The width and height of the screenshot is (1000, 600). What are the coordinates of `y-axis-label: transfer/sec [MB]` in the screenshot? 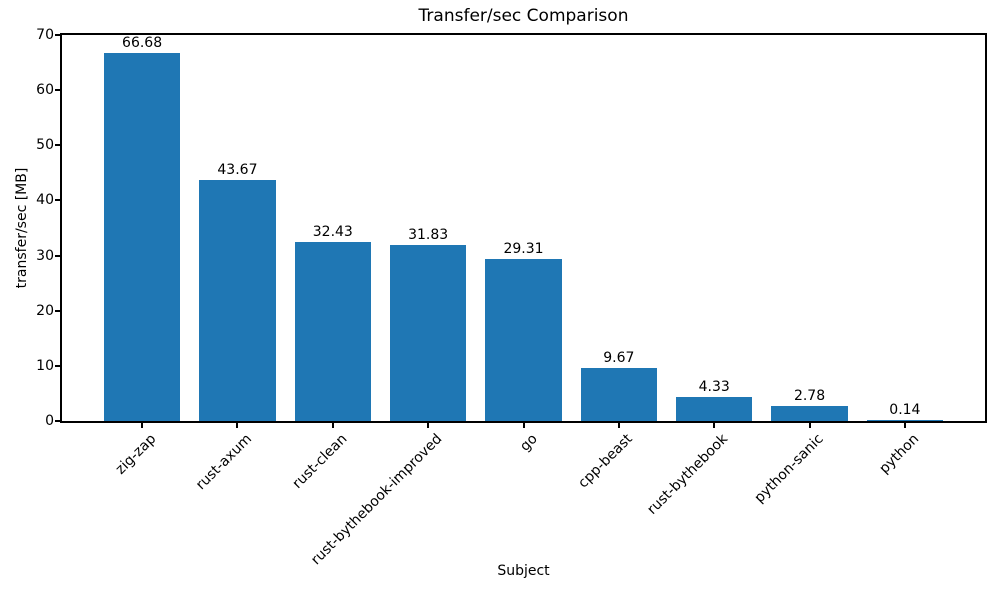 It's located at (22, 228).